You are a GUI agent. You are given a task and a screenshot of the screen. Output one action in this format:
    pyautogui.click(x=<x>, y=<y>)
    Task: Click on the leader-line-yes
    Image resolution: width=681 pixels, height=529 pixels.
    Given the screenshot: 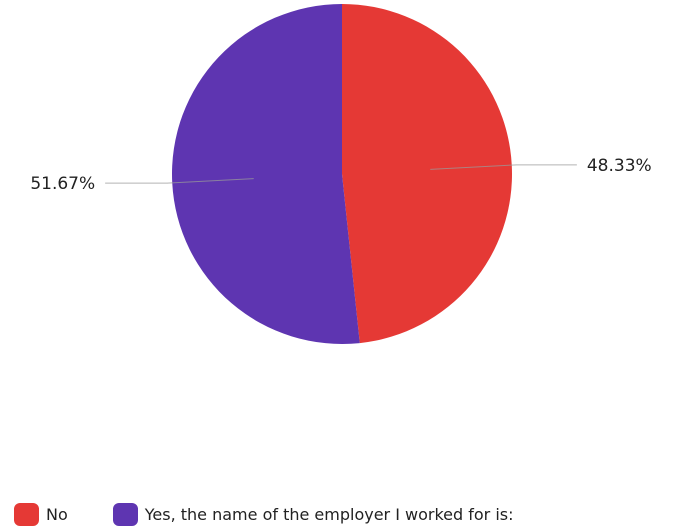 What is the action you would take?
    pyautogui.click(x=179, y=181)
    